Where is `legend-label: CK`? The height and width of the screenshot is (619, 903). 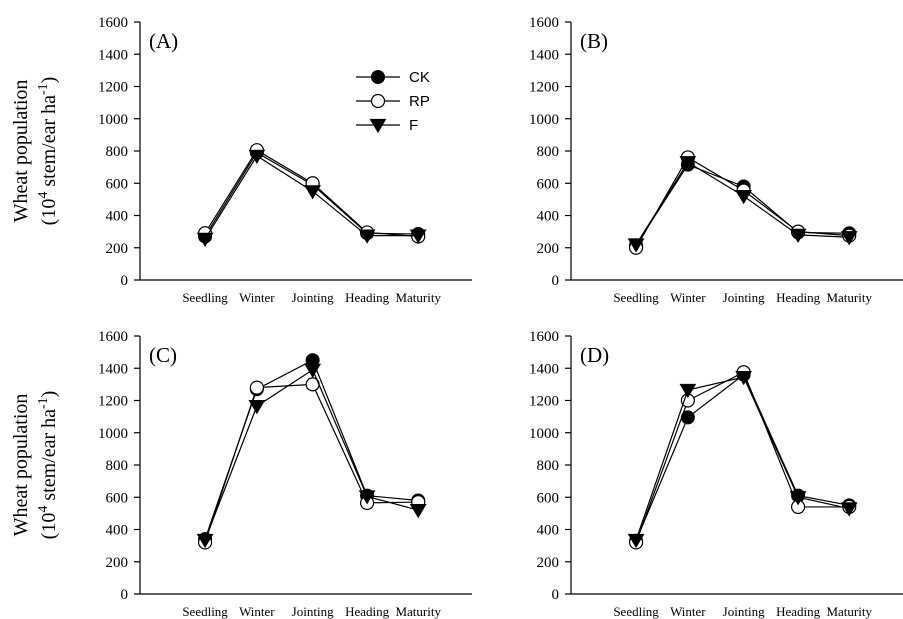
legend-label: CK is located at coordinates (419, 77).